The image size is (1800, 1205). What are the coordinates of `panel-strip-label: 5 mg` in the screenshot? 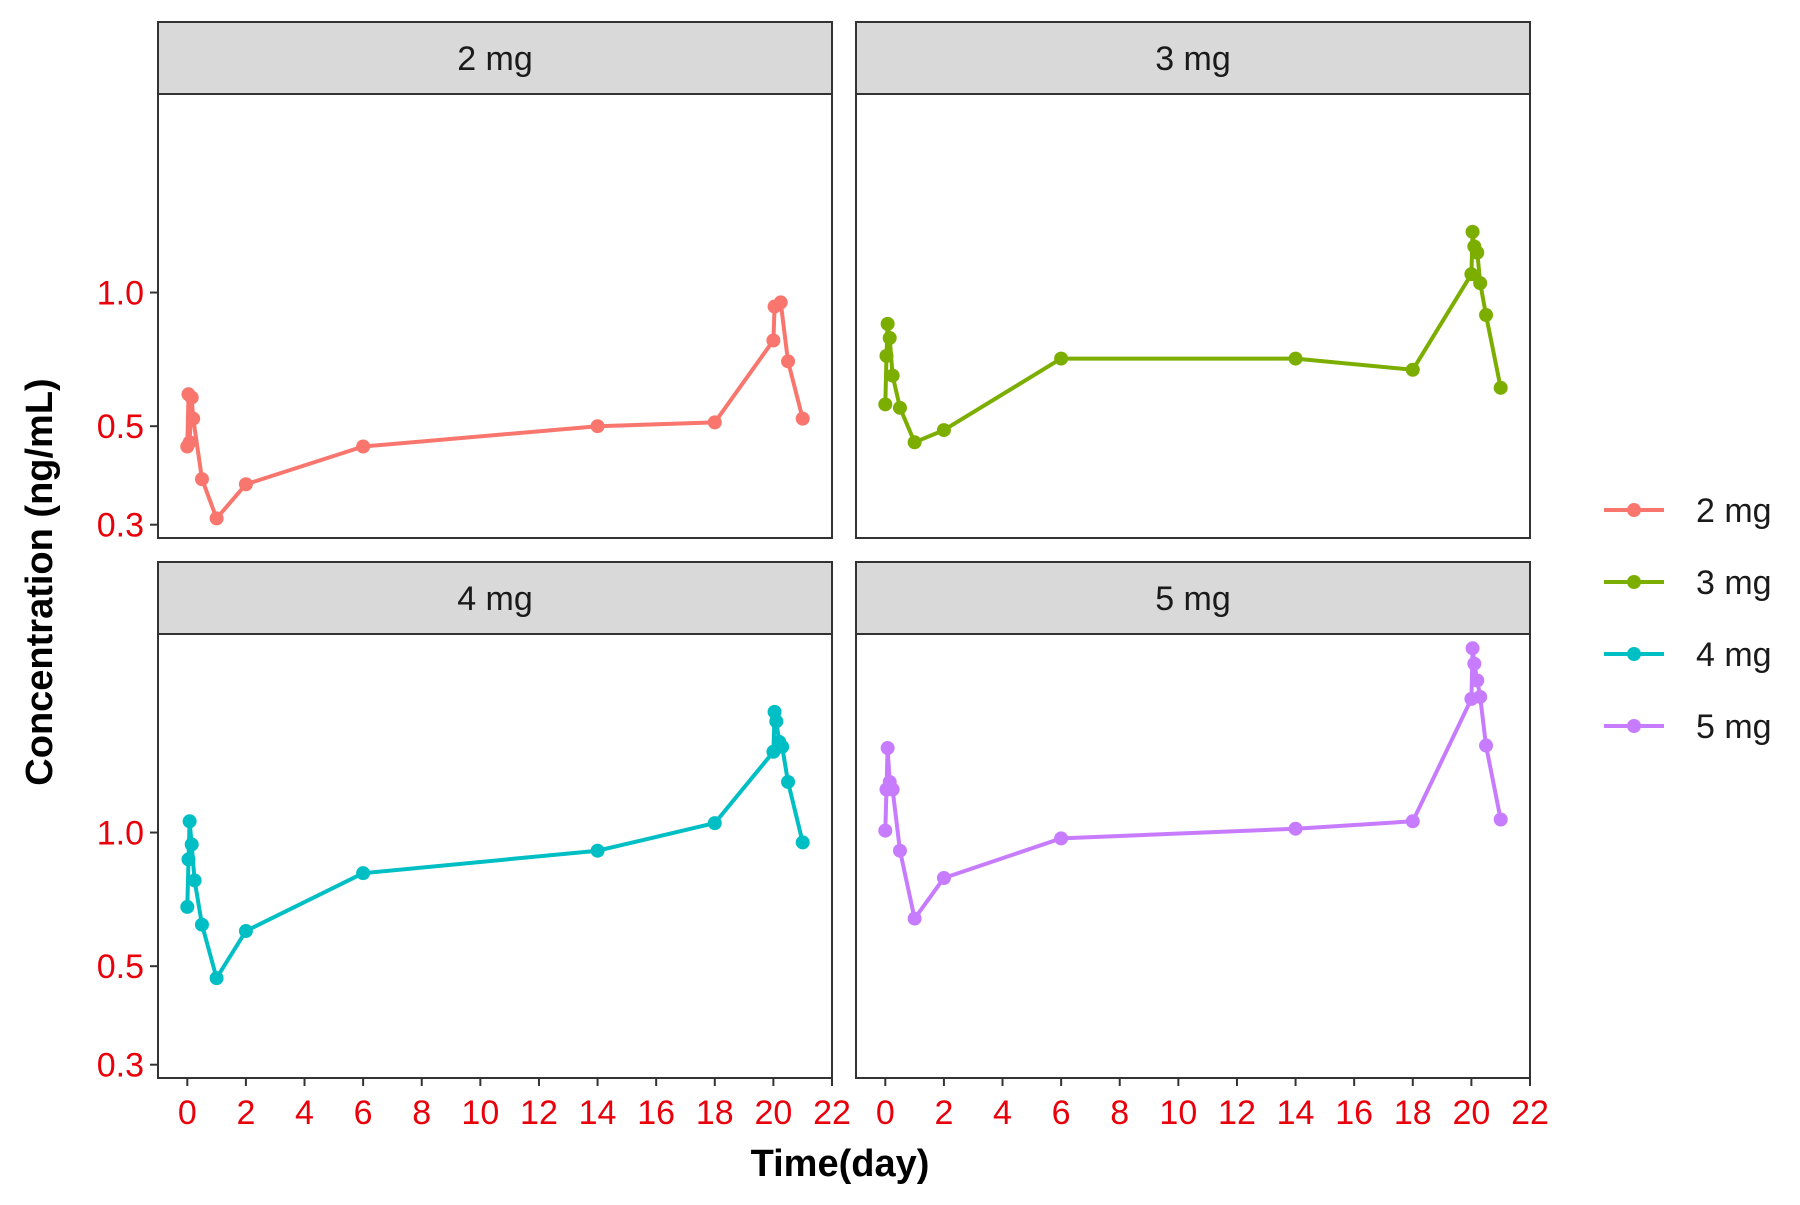 It's located at (1193, 599).